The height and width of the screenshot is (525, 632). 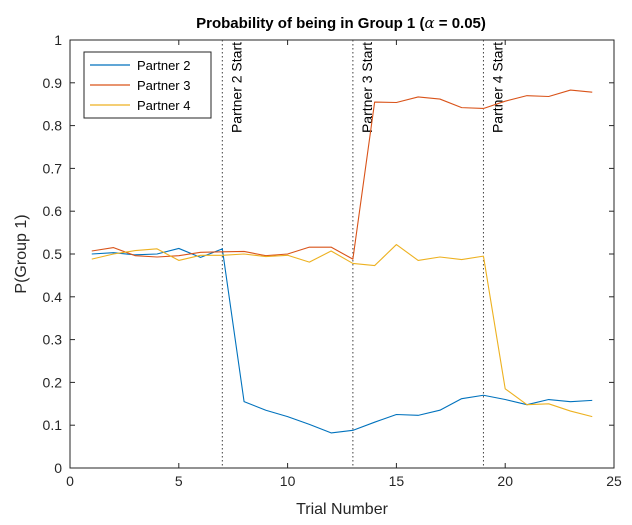 I want to click on start-label: Partner 3 Start, so click(x=367, y=87).